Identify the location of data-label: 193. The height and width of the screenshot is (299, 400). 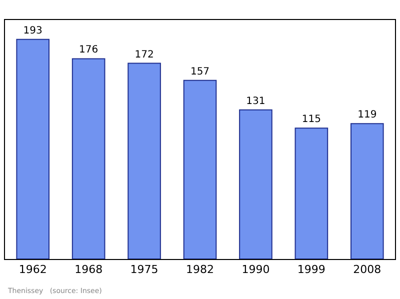
(32, 30).